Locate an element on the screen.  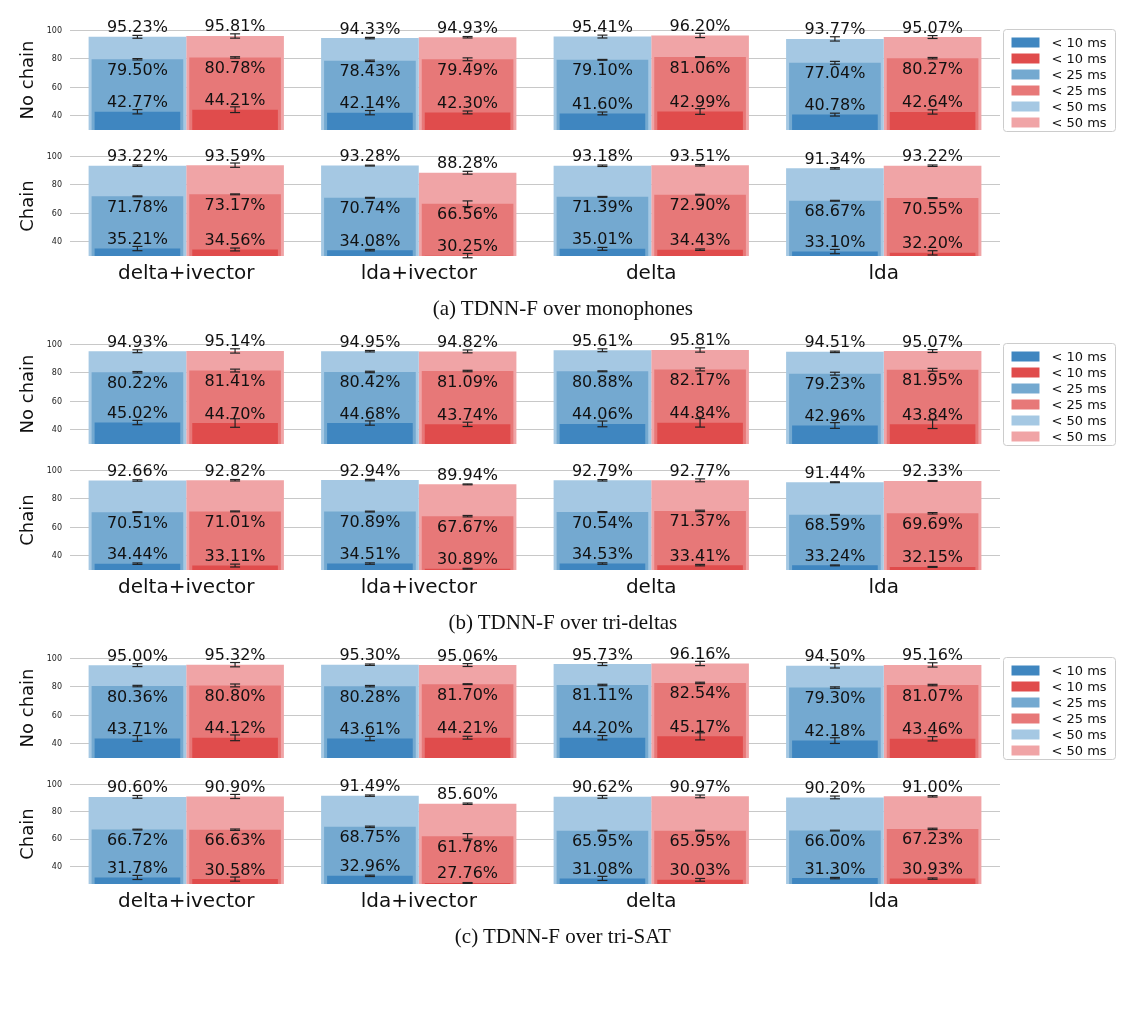
data-label: 34.43% is located at coordinates (700, 240).